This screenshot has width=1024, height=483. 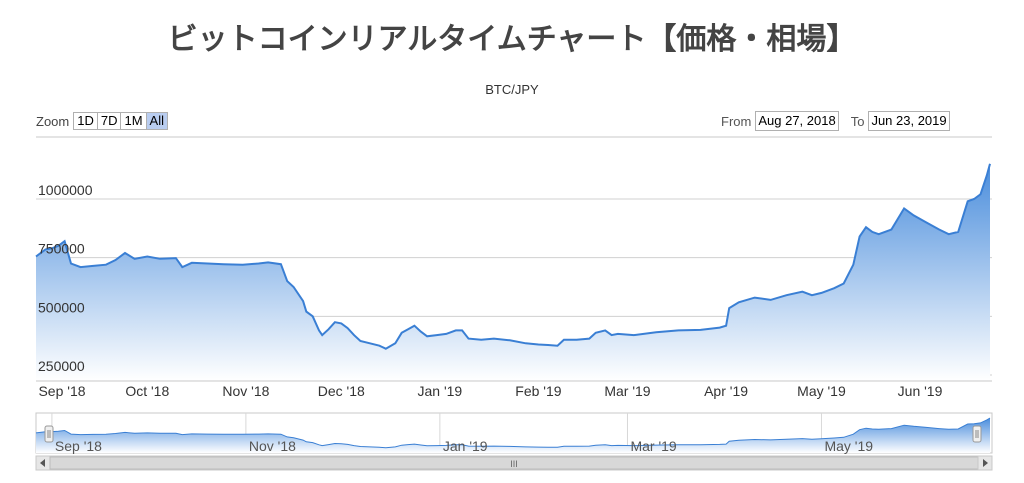 I want to click on x-tick-label: Apr '19, so click(x=726, y=391).